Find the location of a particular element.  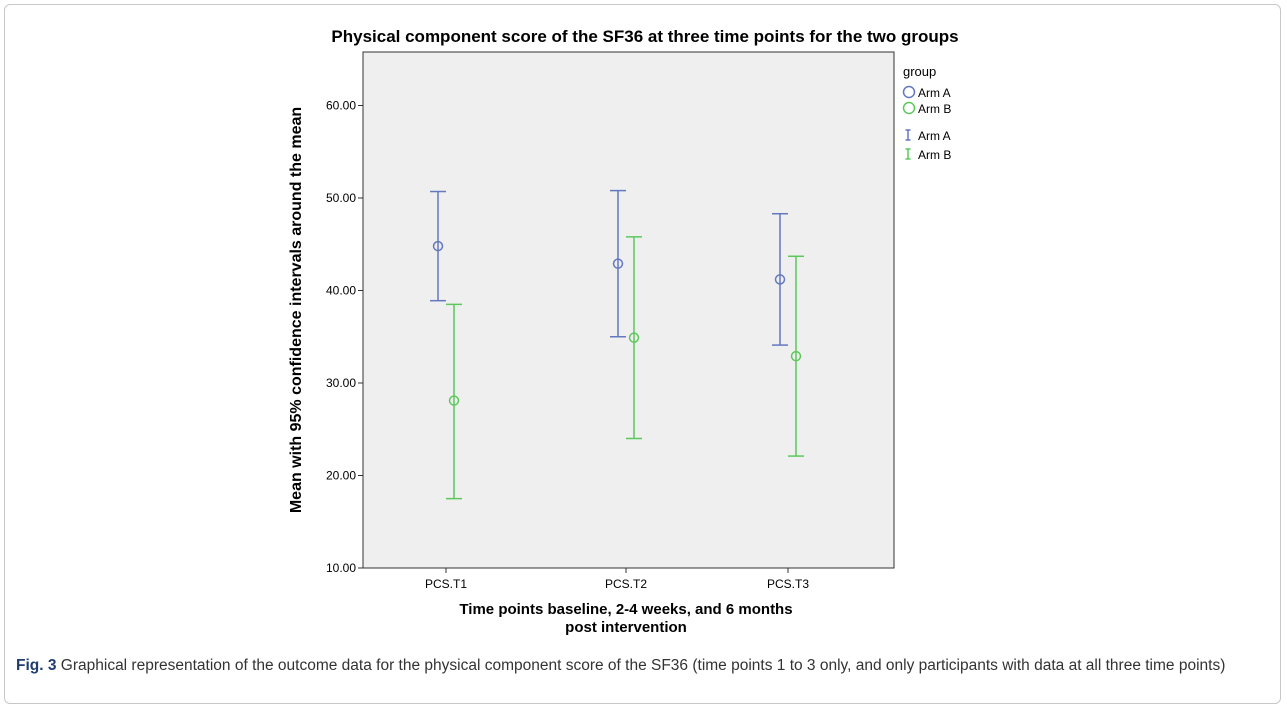

y-tick-label: 60.00 is located at coordinates (341, 106).